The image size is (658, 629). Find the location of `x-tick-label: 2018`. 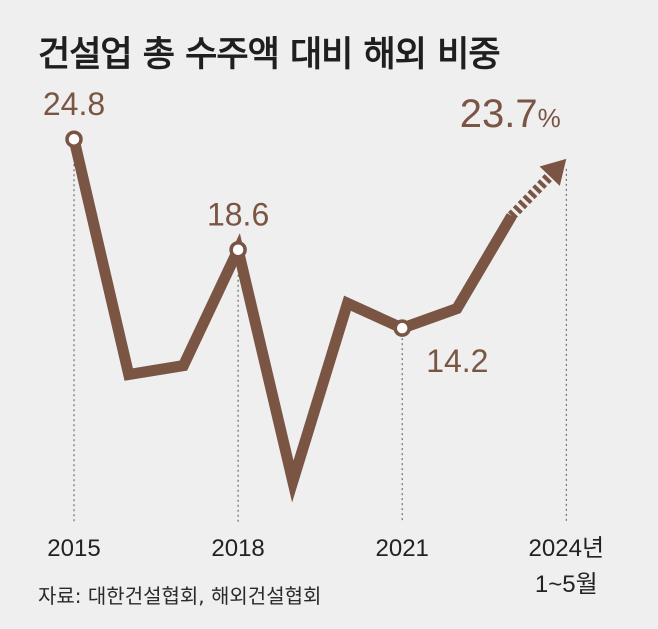

x-tick-label: 2018 is located at coordinates (237, 548).